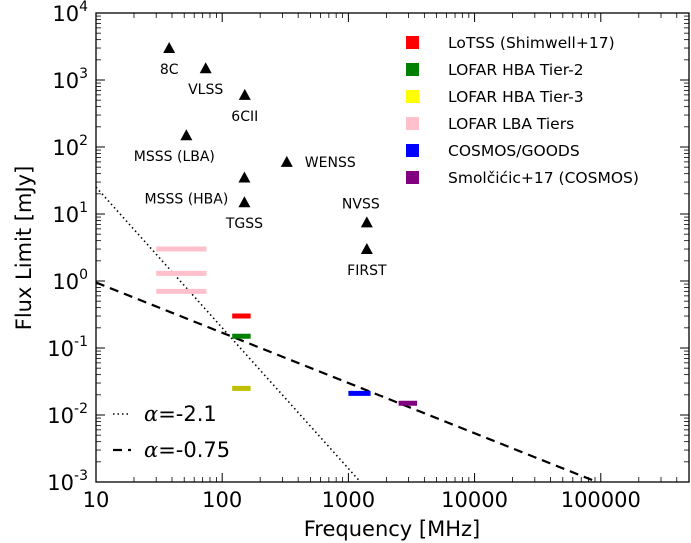 This screenshot has height=543, width=691. Describe the element at coordinates (83, 208) in the screenshot. I see `y-tick-exponent: 1` at that location.